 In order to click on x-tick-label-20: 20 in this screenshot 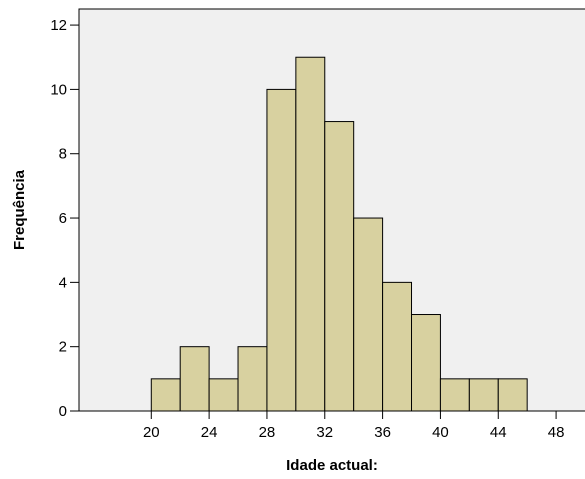, I will do `click(151, 432)`.